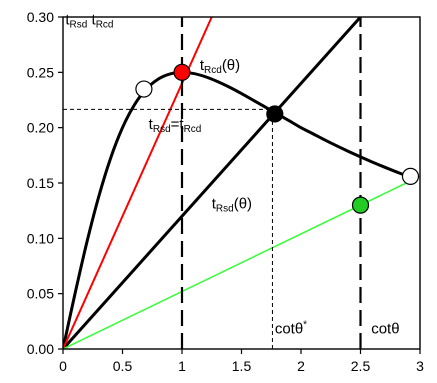 This screenshot has height=383, width=437. What do you see at coordinates (40, 128) in the screenshot?
I see `y-tick-label: 0.20` at bounding box center [40, 128].